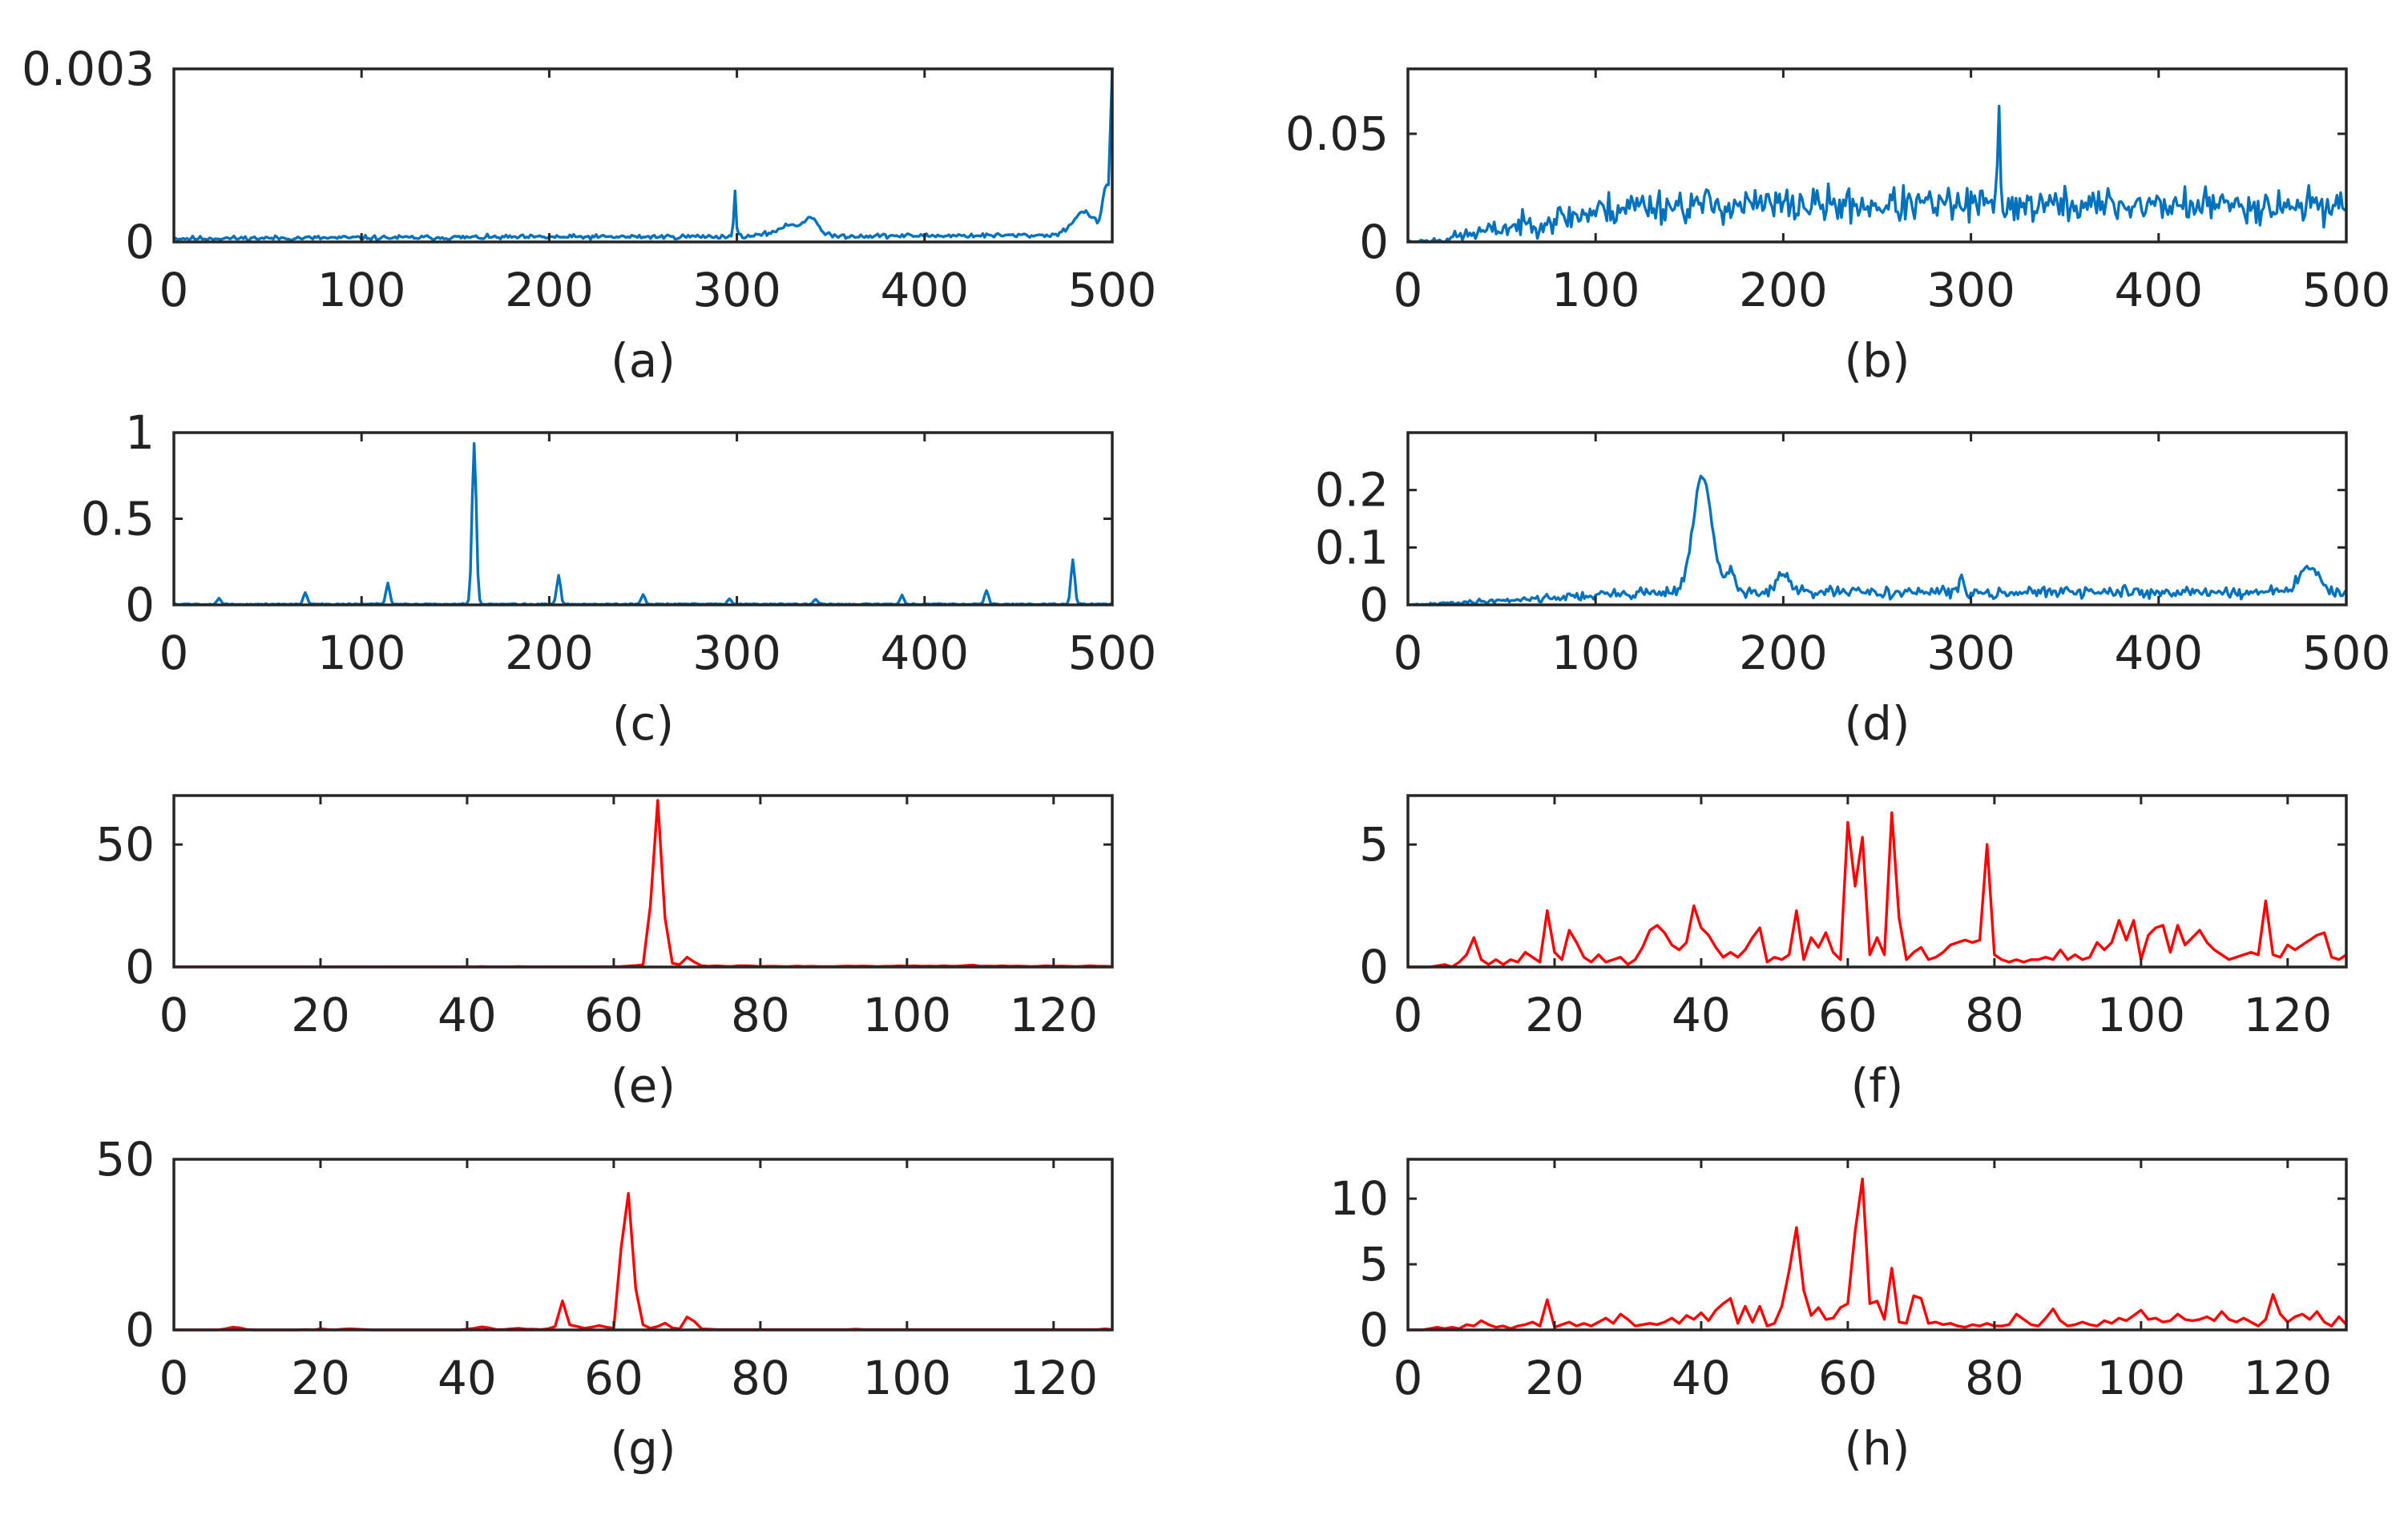 This screenshot has width=2408, height=1523. I want to click on chart-panel-g: 0 20 40 60 80 100 120 0 50 (g), so click(604, 1304).